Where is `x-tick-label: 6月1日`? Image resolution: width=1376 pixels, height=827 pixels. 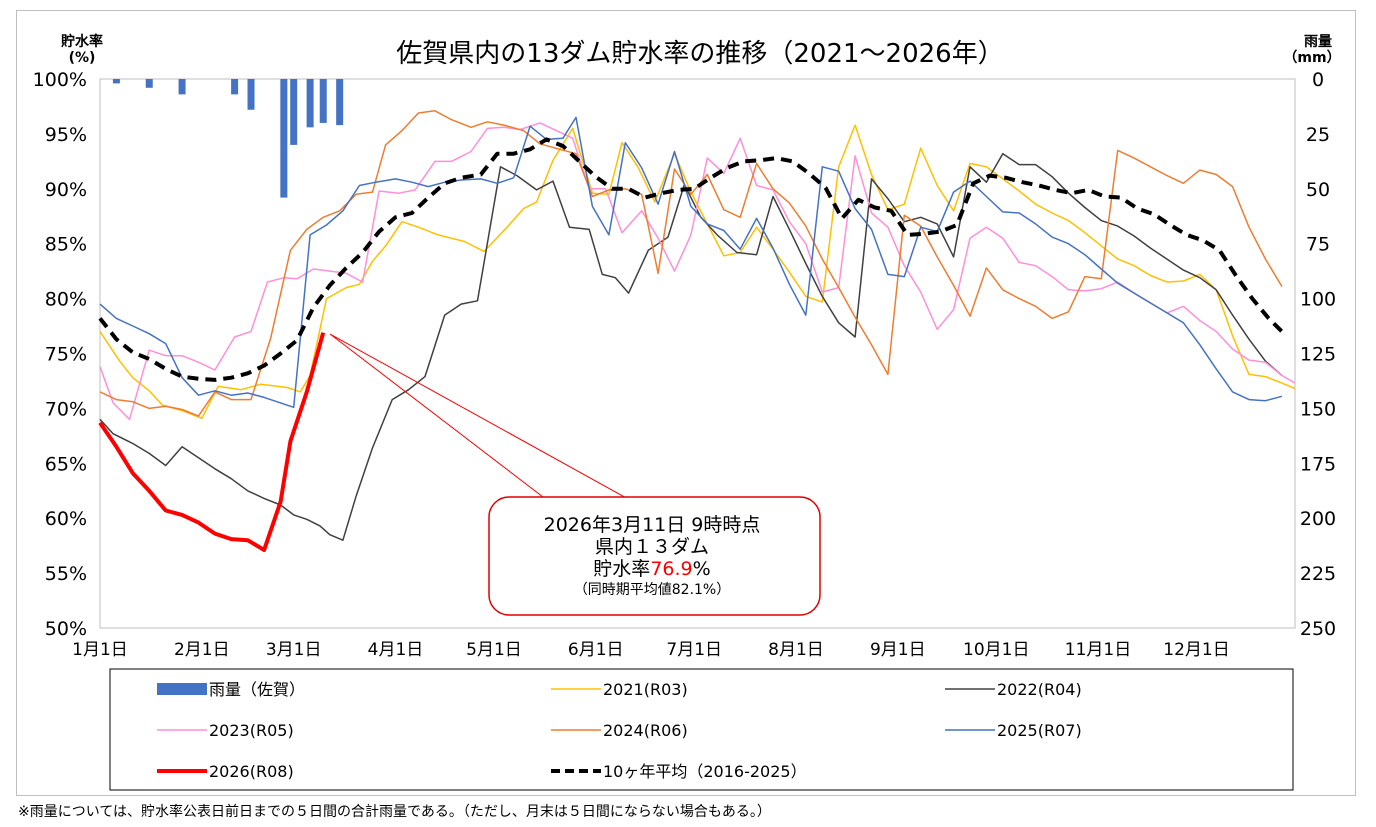
x-tick-label: 6月1日 is located at coordinates (596, 650).